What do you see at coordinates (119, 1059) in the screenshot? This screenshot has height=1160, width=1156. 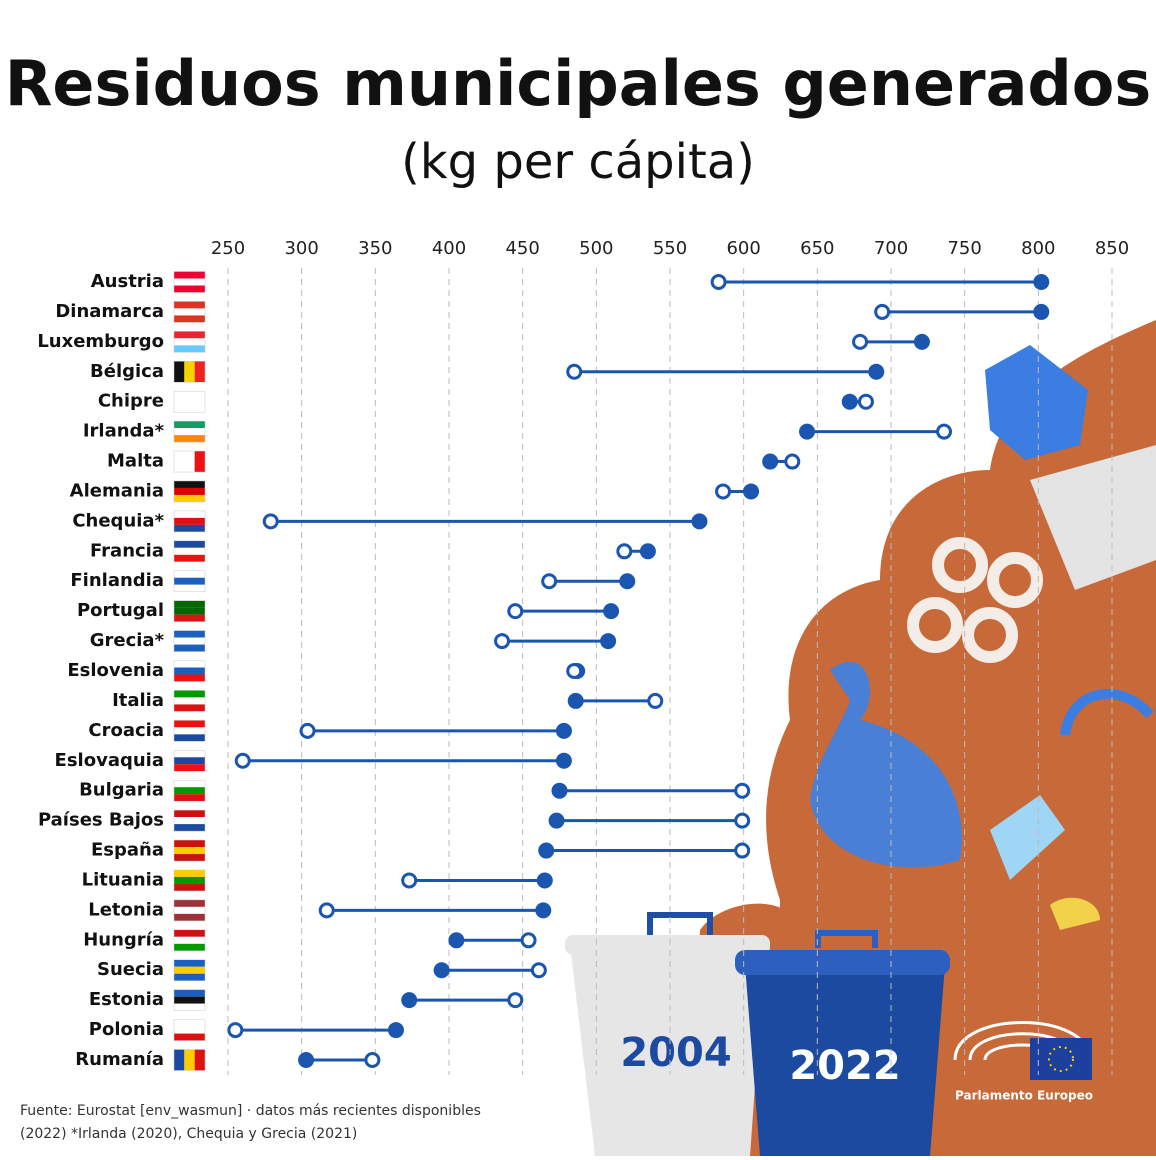 I see `y-tick-label: Rumanía` at bounding box center [119, 1059].